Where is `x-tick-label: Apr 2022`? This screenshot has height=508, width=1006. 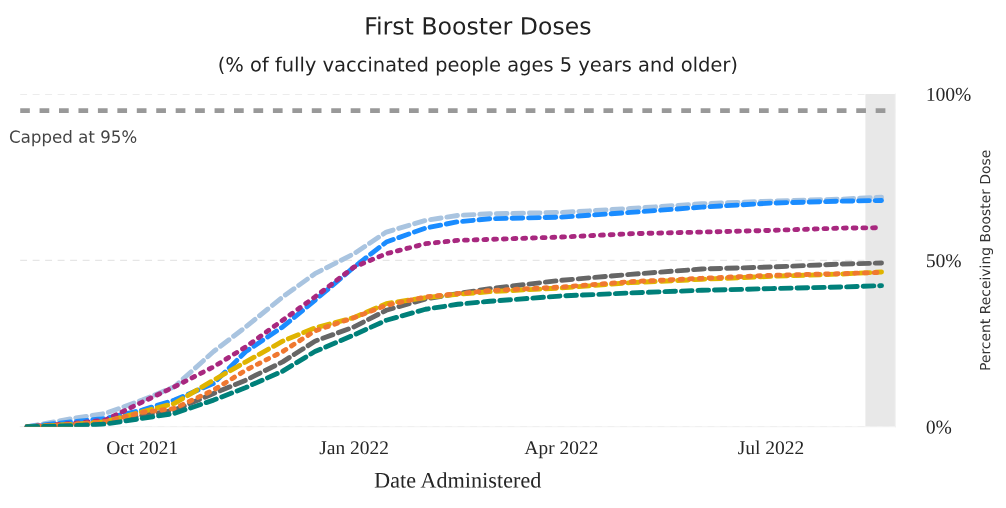 x-tick-label: Apr 2022 is located at coordinates (561, 450).